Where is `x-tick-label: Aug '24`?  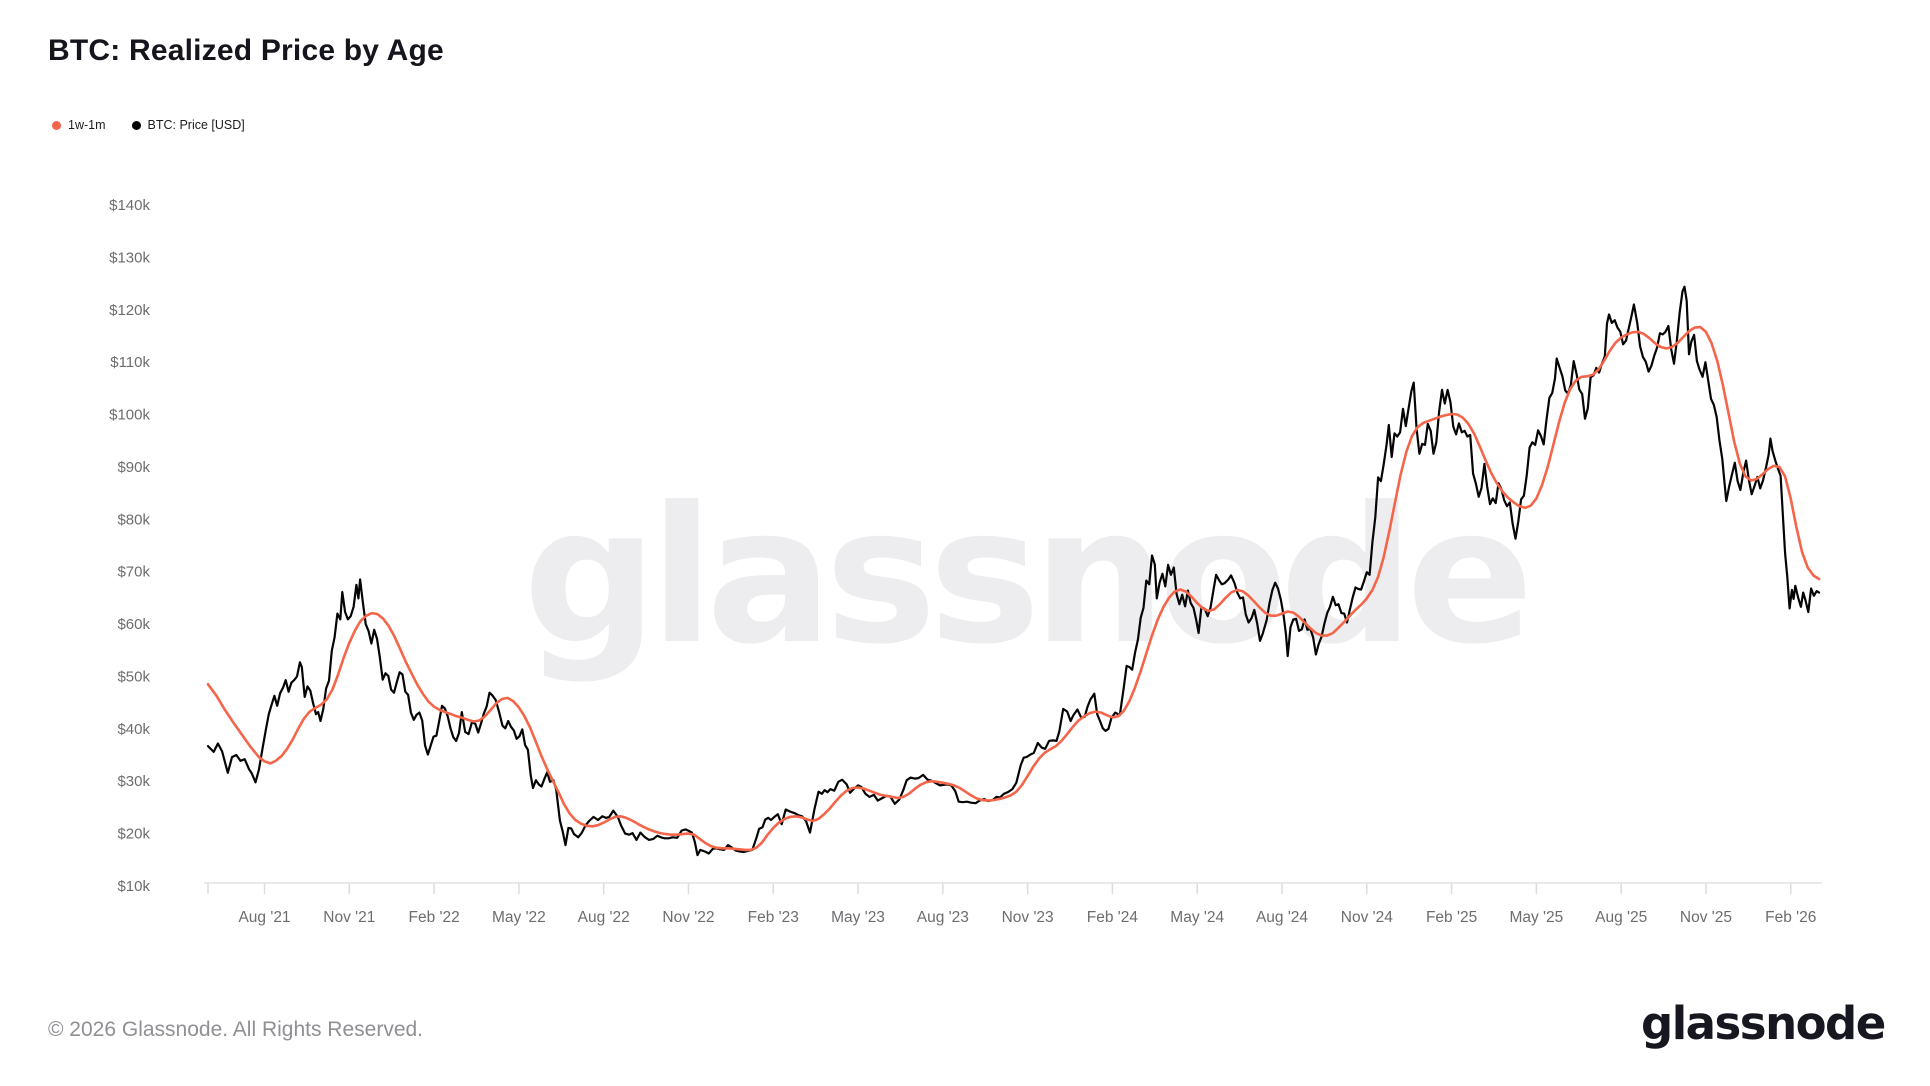 x-tick-label: Aug '24 is located at coordinates (1282, 917).